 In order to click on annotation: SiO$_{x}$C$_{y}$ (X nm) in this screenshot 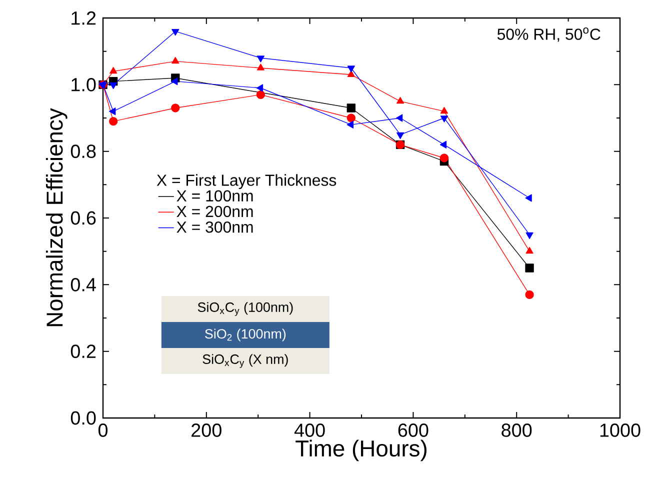, I will do `click(245, 361)`.